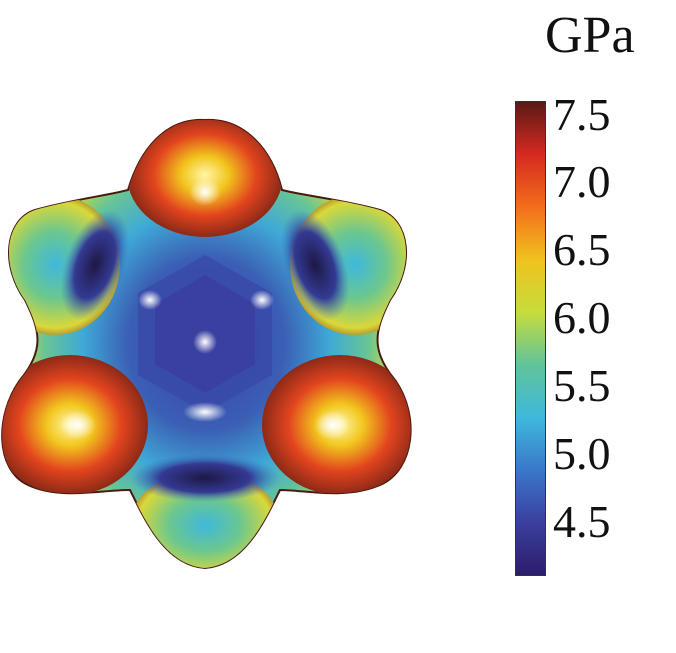 The height and width of the screenshot is (653, 676). What do you see at coordinates (150, 300) in the screenshot?
I see `highlight-upper-left` at bounding box center [150, 300].